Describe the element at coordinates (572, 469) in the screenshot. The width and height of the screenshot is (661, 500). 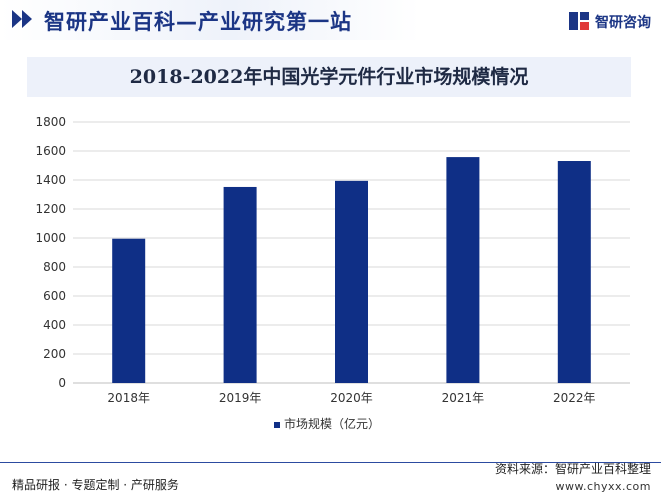
I see `source-note: 资料来源：智研产业百科整理` at that location.